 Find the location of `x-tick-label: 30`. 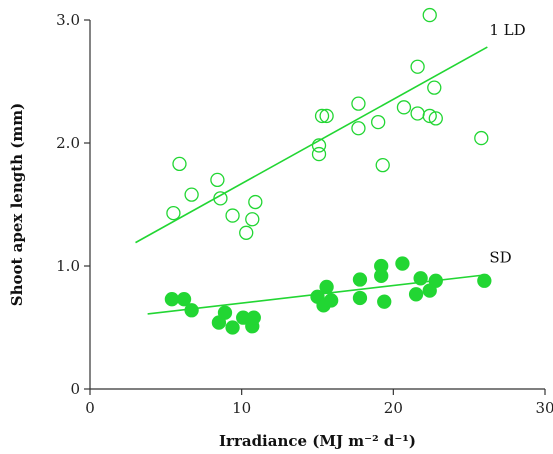

x-tick-label: 30 is located at coordinates (544, 408).